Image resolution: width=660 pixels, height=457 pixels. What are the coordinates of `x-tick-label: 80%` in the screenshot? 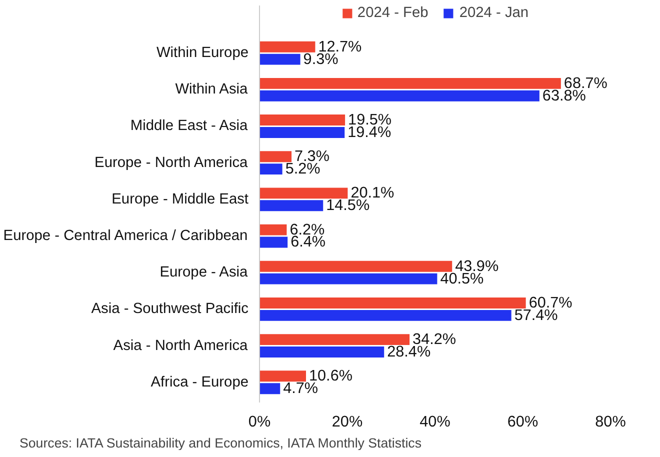 It's located at (610, 422).